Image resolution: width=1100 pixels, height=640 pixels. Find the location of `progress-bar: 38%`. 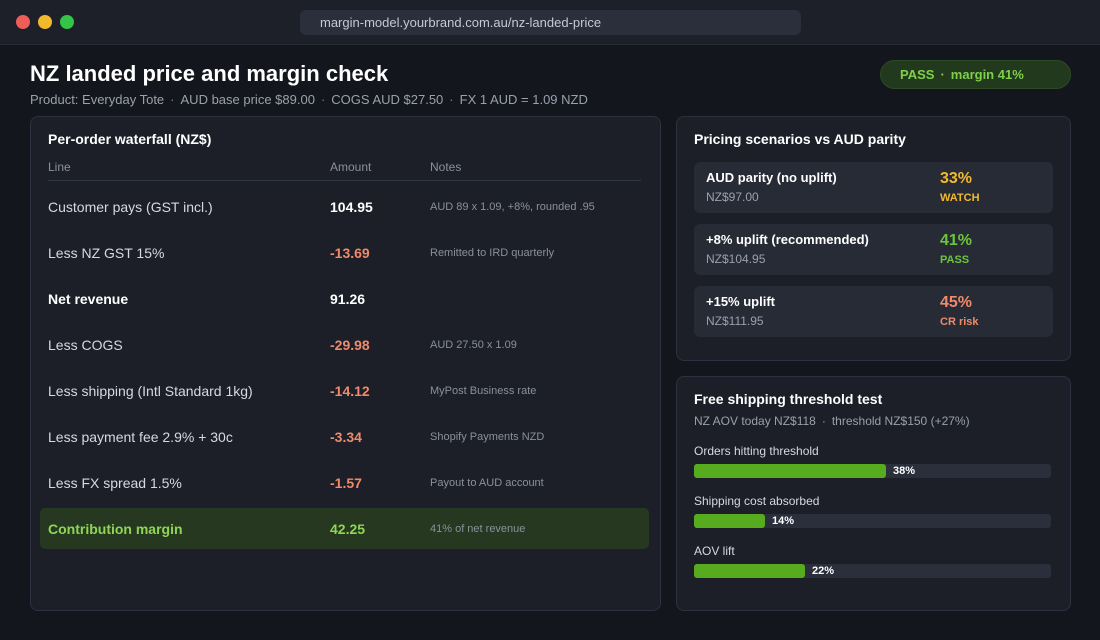

progress-bar: 38% is located at coordinates (872, 471).